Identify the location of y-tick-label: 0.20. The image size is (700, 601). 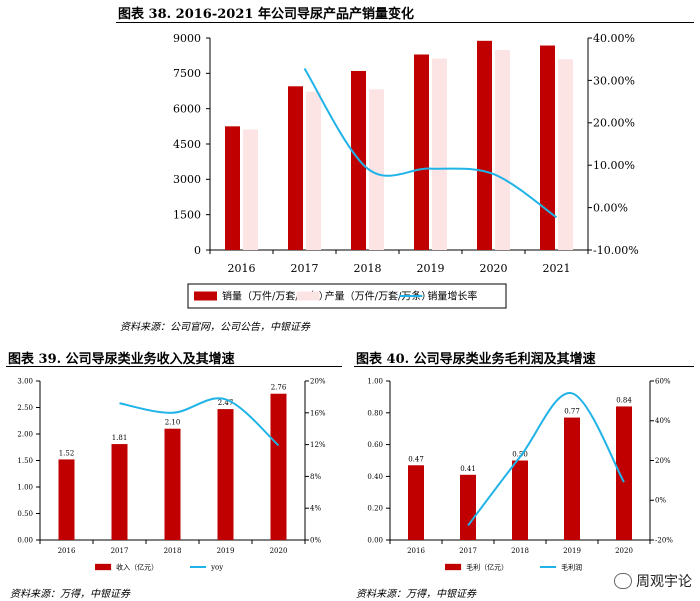
(375, 509).